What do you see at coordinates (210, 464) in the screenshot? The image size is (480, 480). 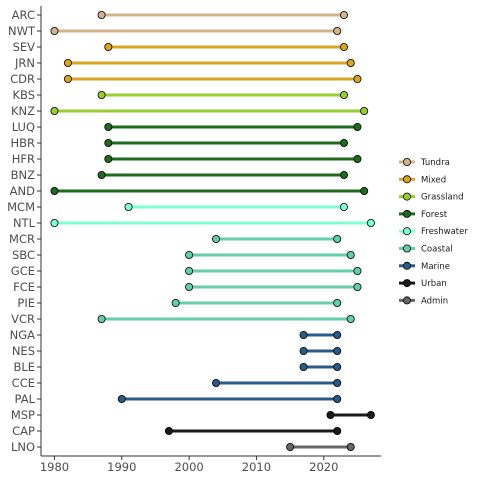 I see `x-axis: 1980 1990 2000 2010 2020` at bounding box center [210, 464].